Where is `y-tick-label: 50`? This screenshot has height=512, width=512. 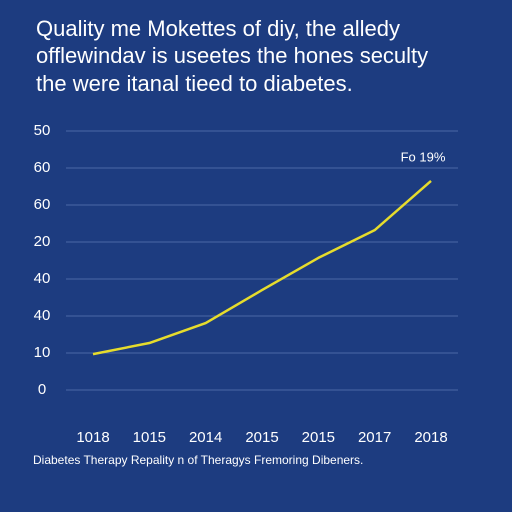
y-tick-label: 50 is located at coordinates (42, 130).